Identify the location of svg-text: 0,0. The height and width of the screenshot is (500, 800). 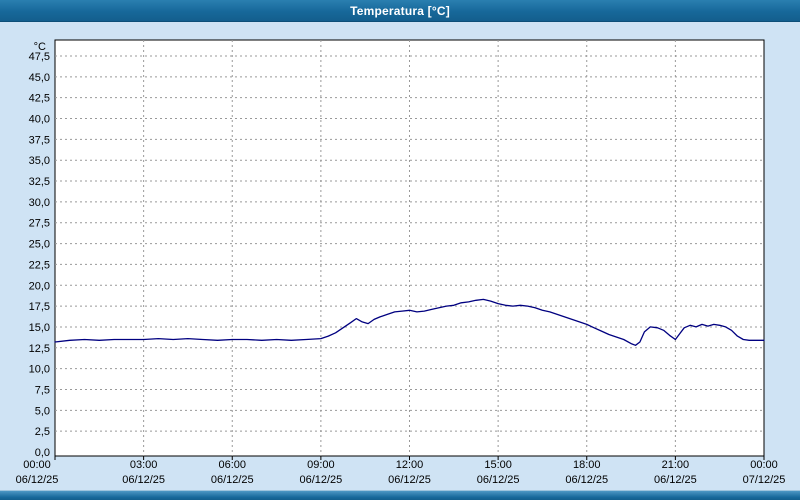
(42, 453).